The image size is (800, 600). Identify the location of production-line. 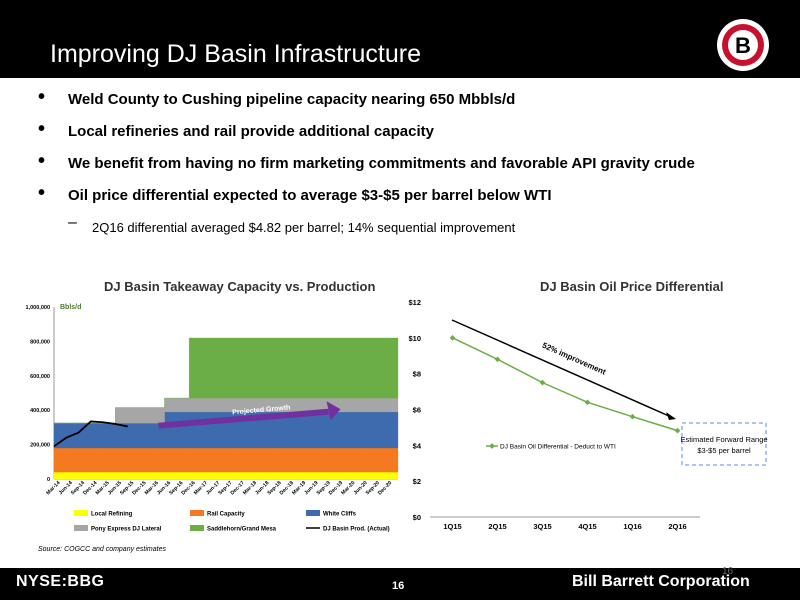
(90, 434).